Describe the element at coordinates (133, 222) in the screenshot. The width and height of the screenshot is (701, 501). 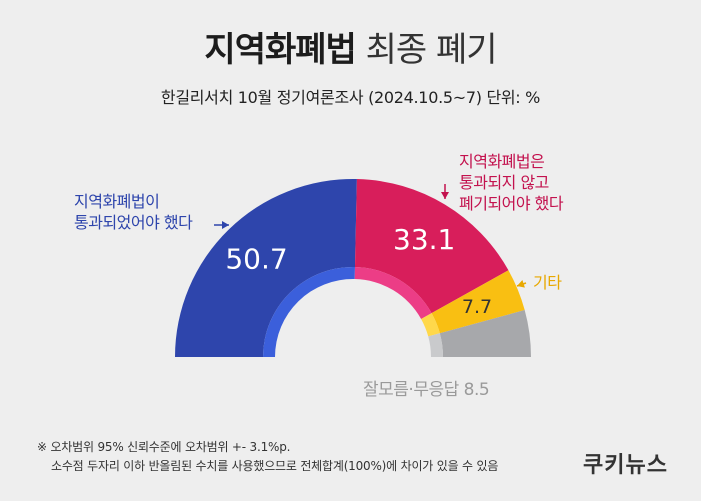
I see `annotation-passed-line2: 통과되었어야 했다` at that location.